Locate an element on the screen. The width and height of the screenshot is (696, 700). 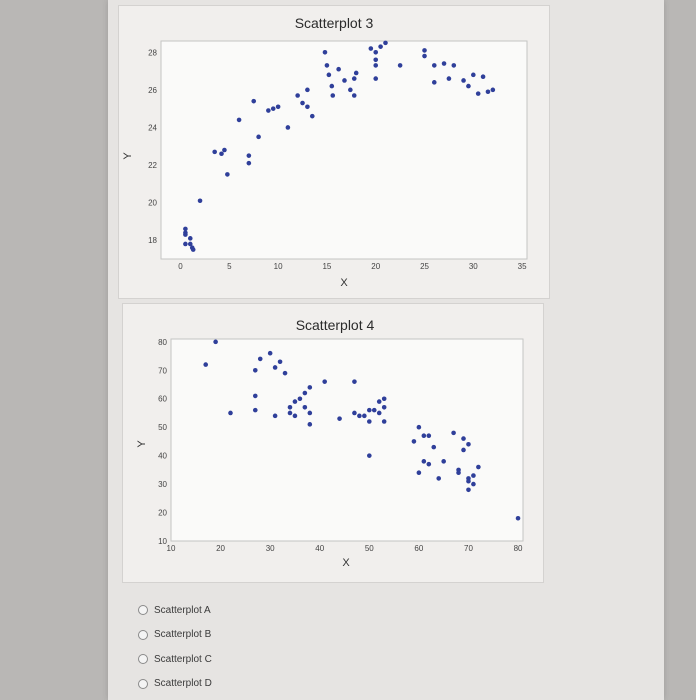
option-label: Scatterplot A is located at coordinates (182, 610).